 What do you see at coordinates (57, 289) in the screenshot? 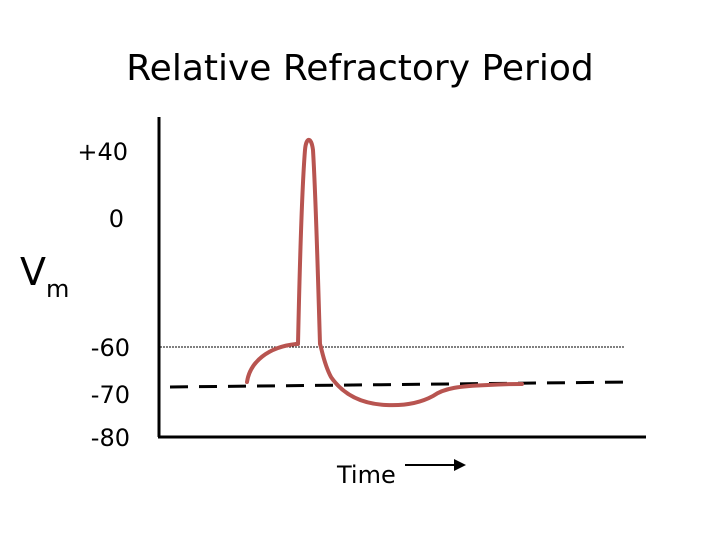
I see `y-axis-label-subscript: m` at bounding box center [57, 289].